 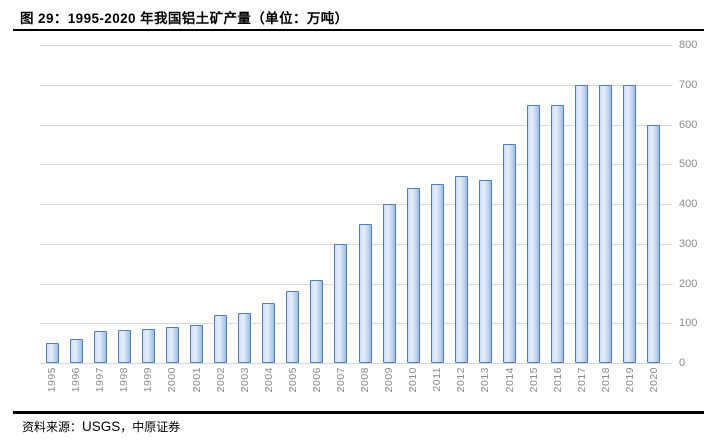 I want to click on x-tick-2018: 2018, so click(x=606, y=379).